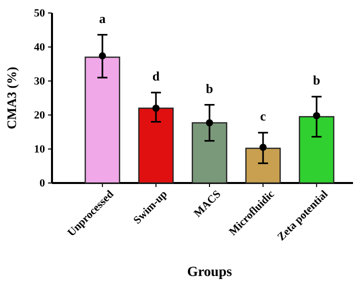 The width and height of the screenshot is (361, 285). What do you see at coordinates (40, 48) in the screenshot?
I see `y-tick-label: 40` at bounding box center [40, 48].